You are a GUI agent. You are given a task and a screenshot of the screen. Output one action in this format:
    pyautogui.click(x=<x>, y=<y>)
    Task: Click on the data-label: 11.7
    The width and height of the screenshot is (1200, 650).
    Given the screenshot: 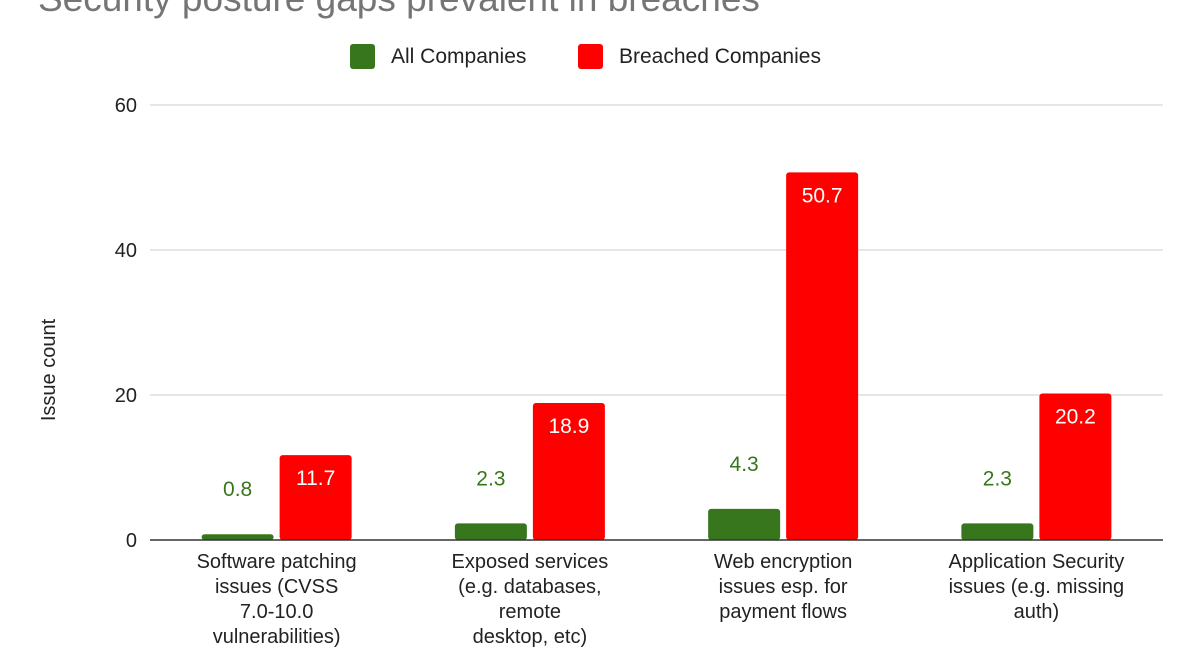 What is the action you would take?
    pyautogui.click(x=315, y=478)
    